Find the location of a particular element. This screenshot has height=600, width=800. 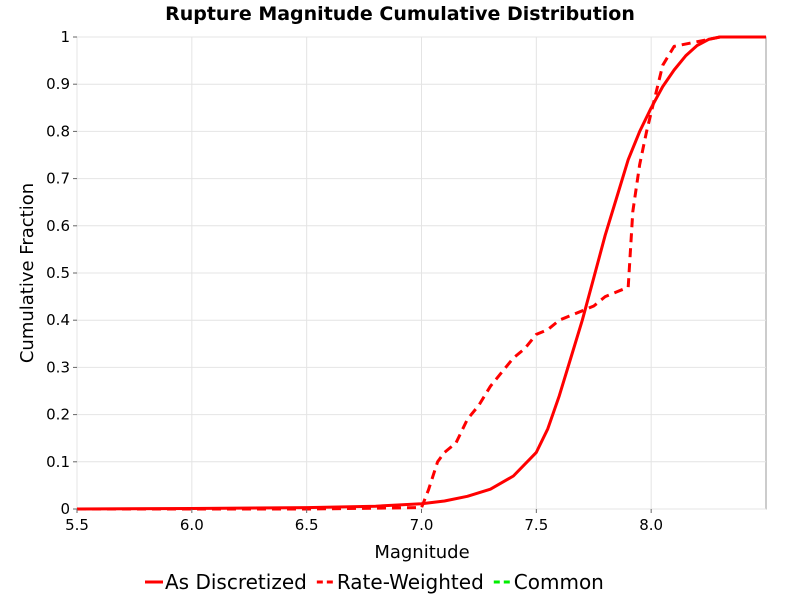

y-tick-label: 1 is located at coordinates (65, 37).